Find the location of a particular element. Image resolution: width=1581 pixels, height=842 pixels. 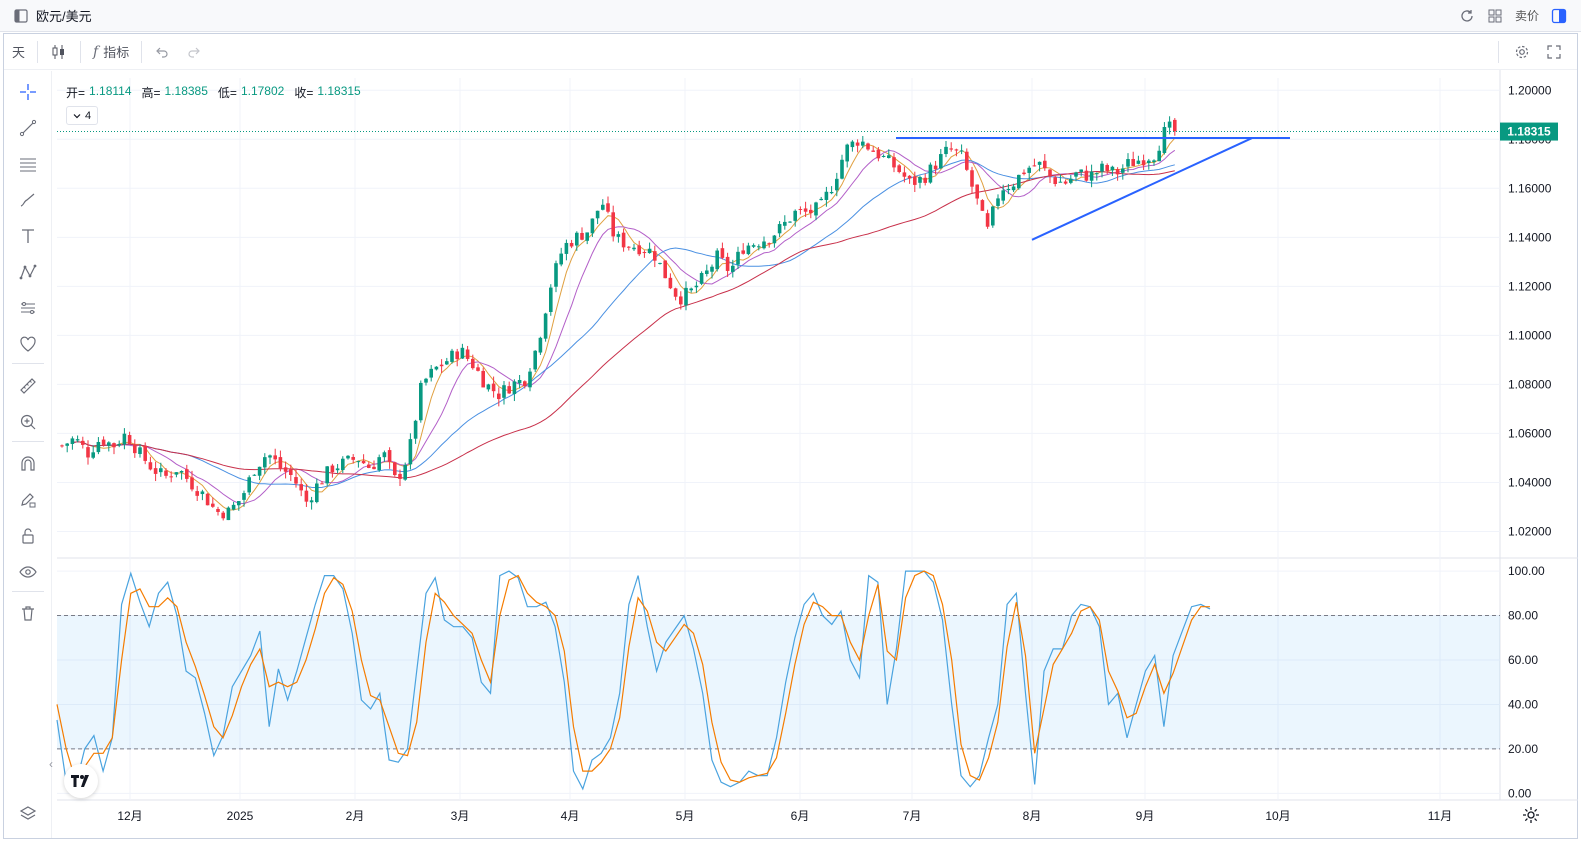

pattern-tool is located at coordinates (28, 272).